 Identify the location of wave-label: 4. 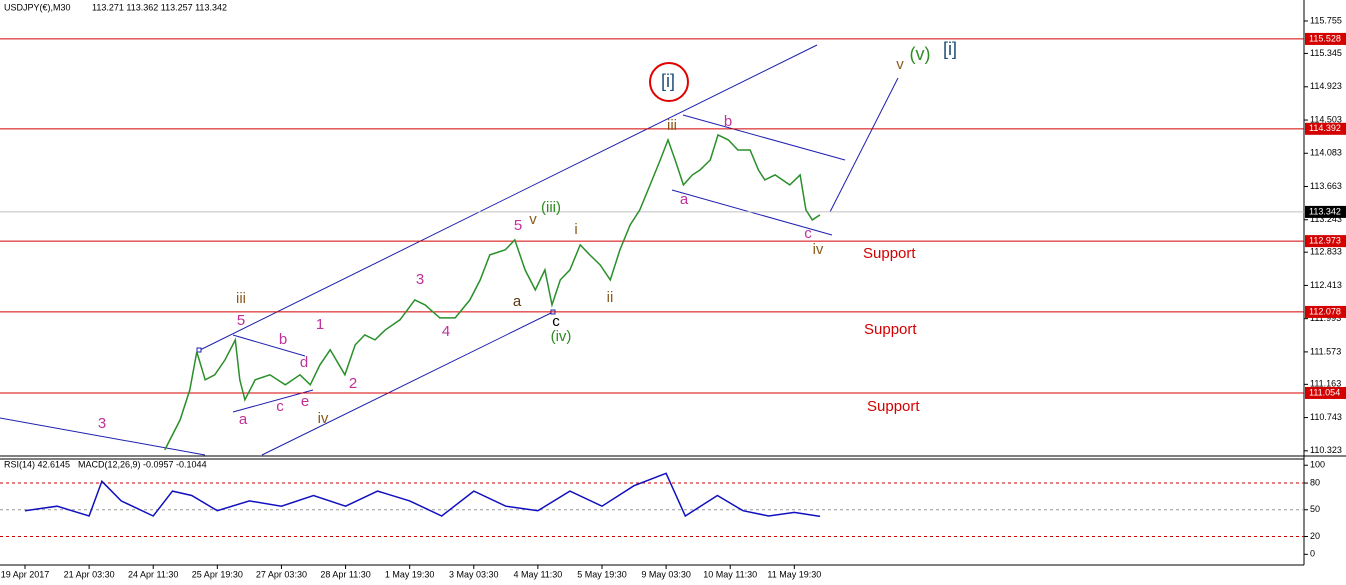
(446, 331).